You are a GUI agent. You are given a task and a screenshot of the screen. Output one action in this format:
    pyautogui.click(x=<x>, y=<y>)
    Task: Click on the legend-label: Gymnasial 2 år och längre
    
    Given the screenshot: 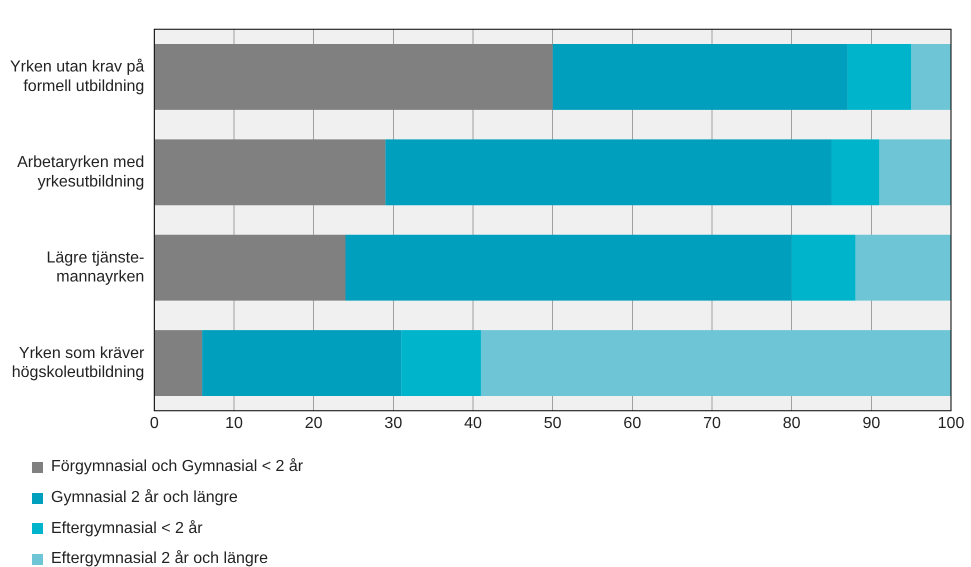 What is the action you would take?
    pyautogui.click(x=144, y=498)
    